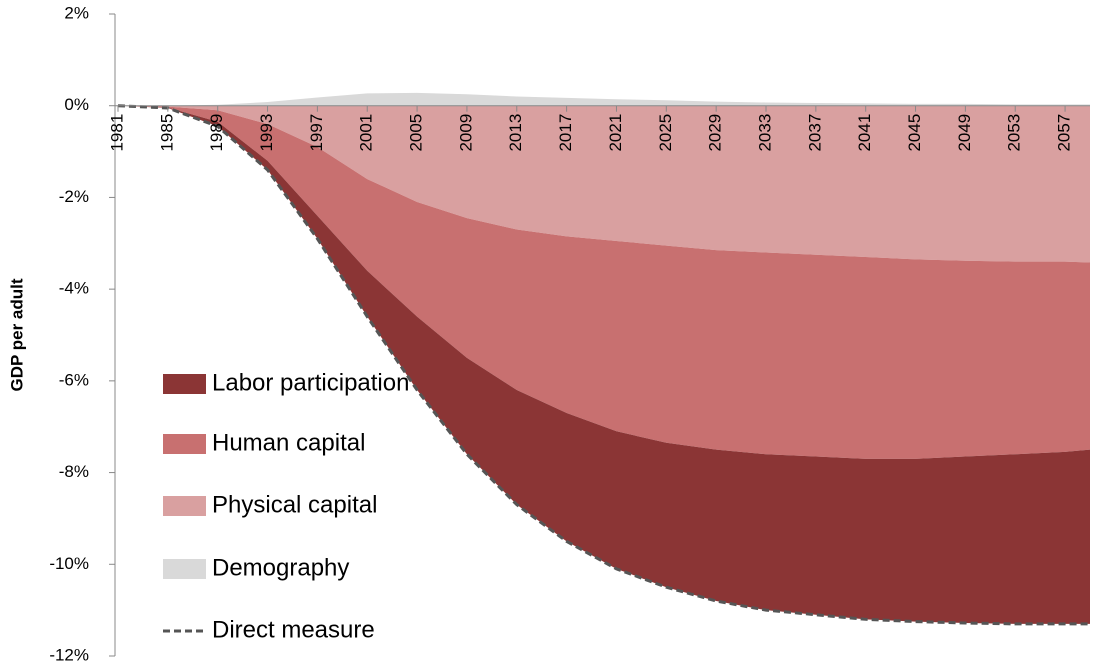  What do you see at coordinates (293, 629) in the screenshot?
I see `legend-label: Direct measure` at bounding box center [293, 629].